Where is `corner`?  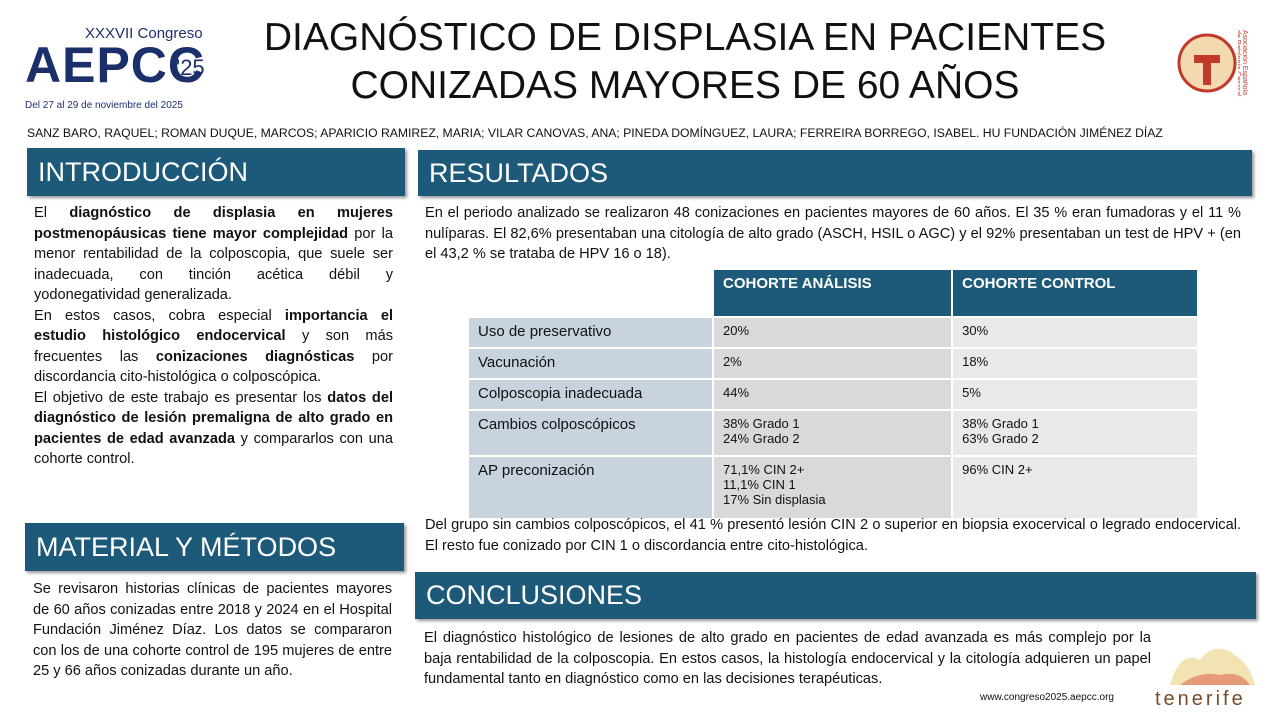
corner is located at coordinates (590, 293).